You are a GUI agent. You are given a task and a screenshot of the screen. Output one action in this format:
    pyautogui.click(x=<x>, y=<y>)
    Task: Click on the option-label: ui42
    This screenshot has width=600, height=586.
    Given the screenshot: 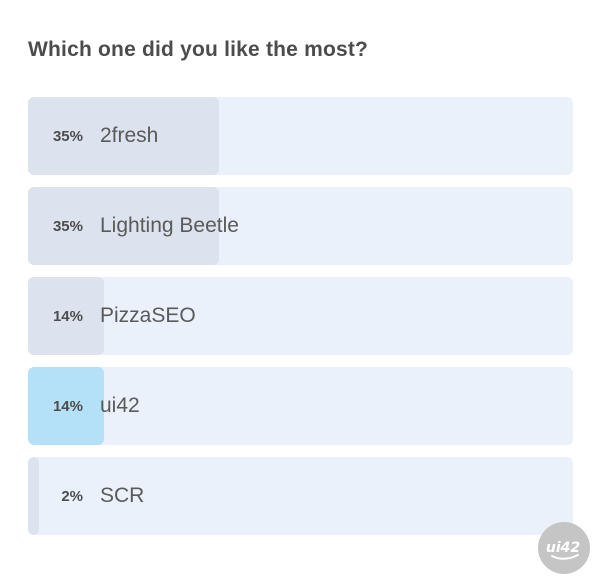 What is the action you would take?
    pyautogui.click(x=120, y=405)
    